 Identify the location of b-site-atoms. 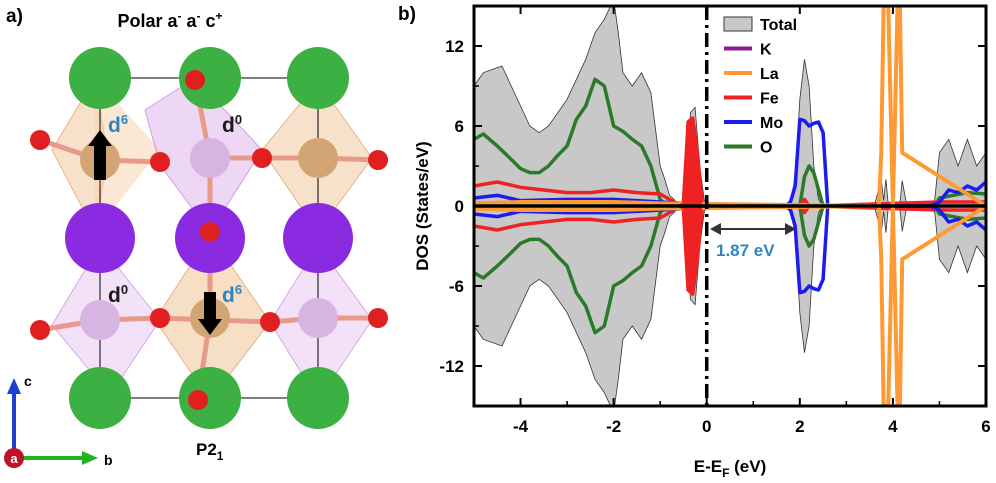
(209, 239).